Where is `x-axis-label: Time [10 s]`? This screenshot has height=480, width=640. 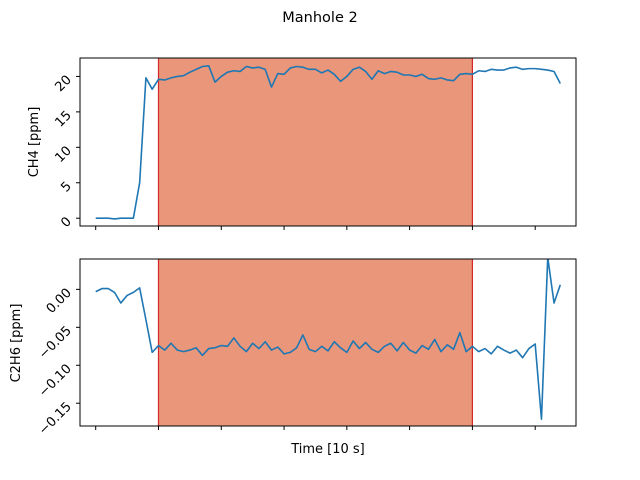
x-axis-label: Time [10 s] is located at coordinates (327, 449).